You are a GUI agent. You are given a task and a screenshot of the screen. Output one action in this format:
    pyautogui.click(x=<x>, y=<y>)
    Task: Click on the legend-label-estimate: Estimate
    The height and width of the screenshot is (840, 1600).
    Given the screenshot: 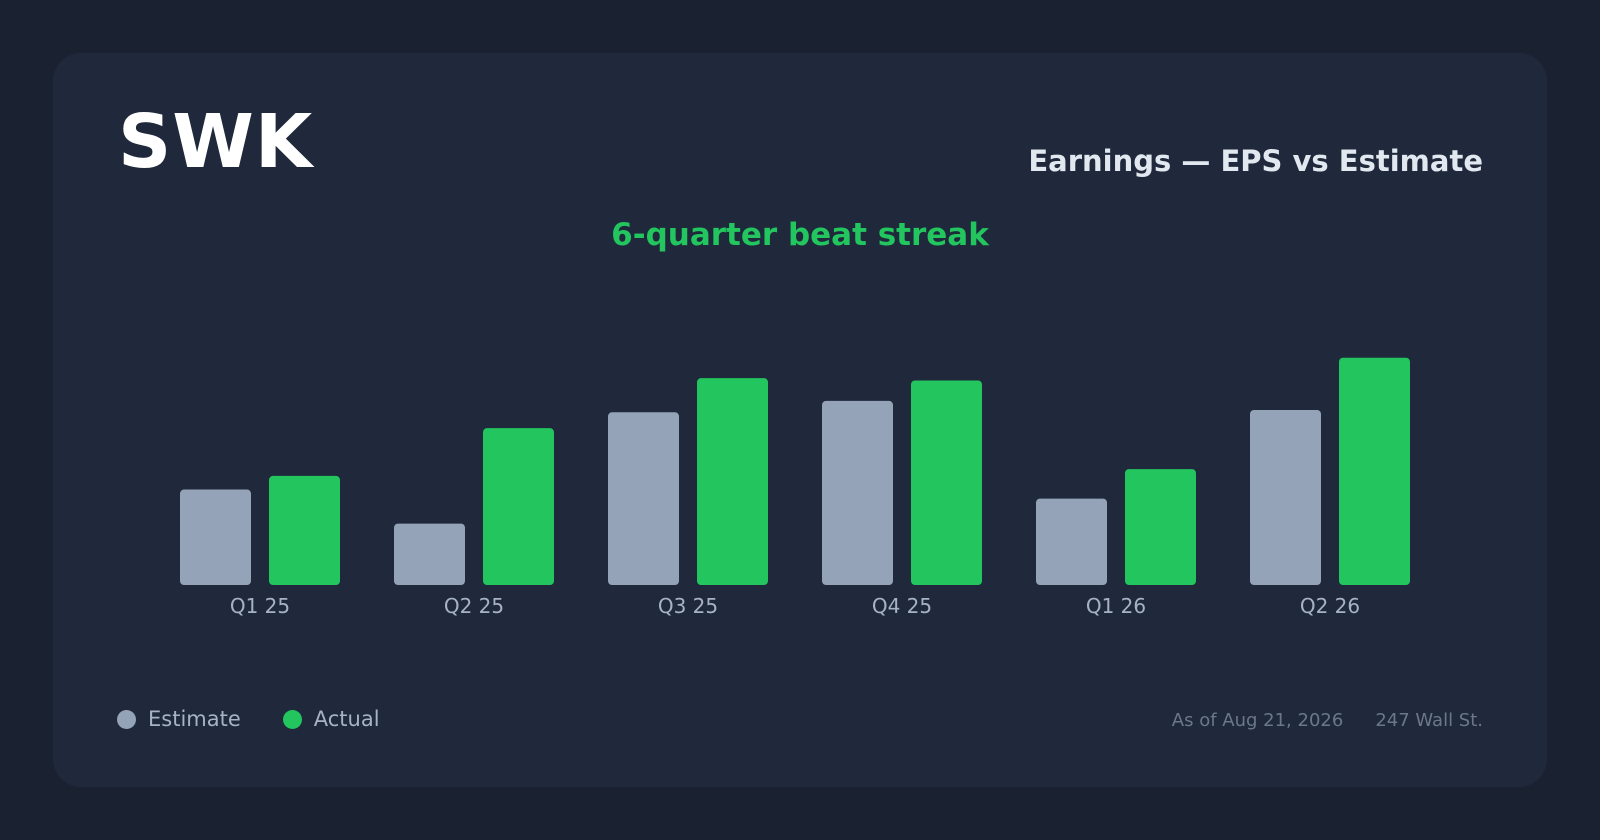 What is the action you would take?
    pyautogui.click(x=194, y=719)
    